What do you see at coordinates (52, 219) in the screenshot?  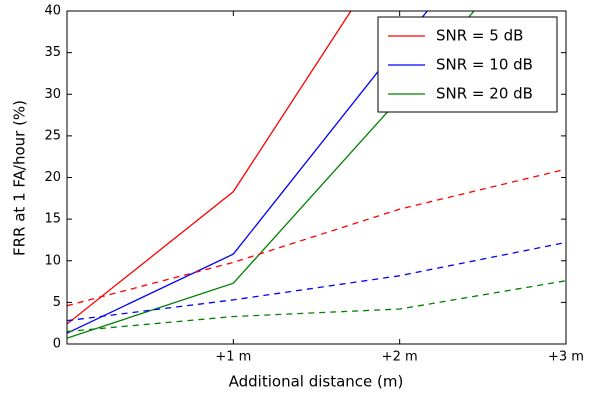 I see `y-tick-label: 15` at bounding box center [52, 219].